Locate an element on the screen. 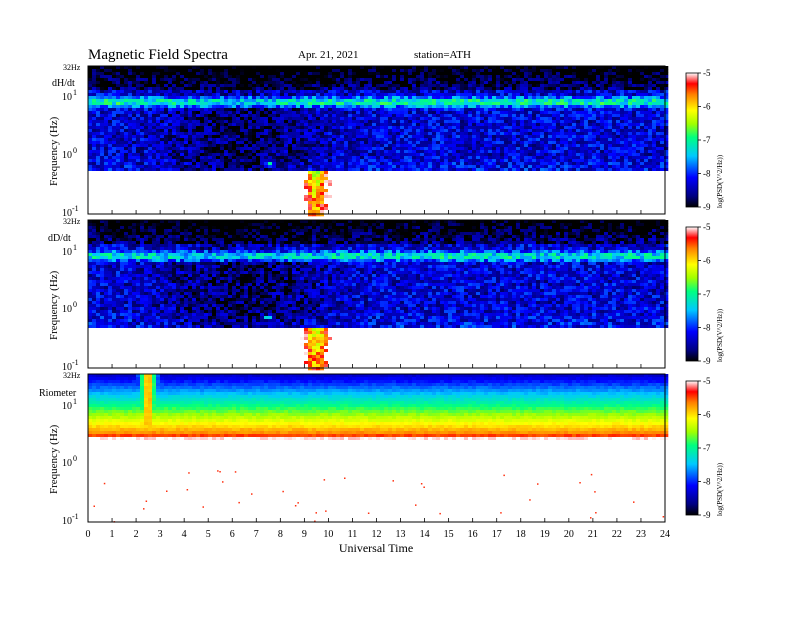 This screenshot has width=792, height=617. x-tick-label: 11 is located at coordinates (353, 534).